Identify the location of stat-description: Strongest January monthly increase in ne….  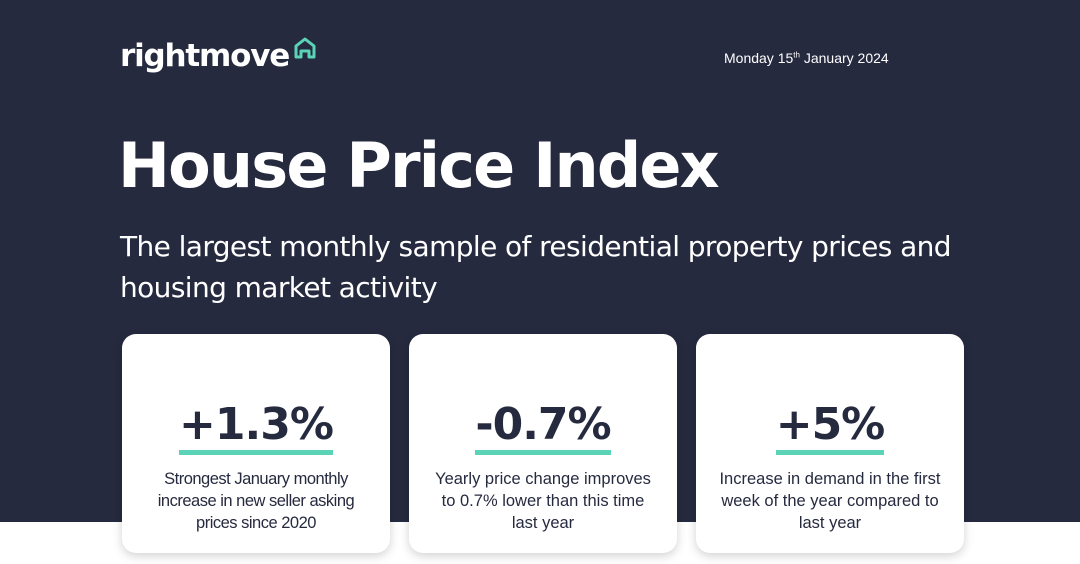
(256, 501).